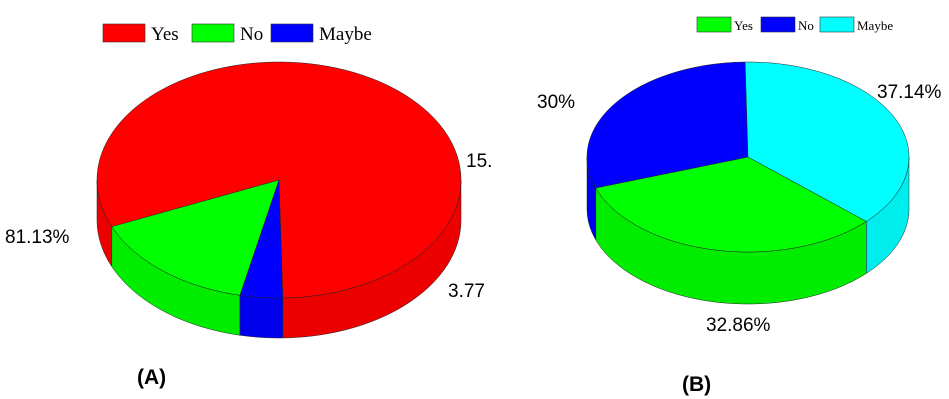 This screenshot has height=399, width=949. Describe the element at coordinates (237, 34) in the screenshot. I see `legend-a: Yes No Maybe` at that location.